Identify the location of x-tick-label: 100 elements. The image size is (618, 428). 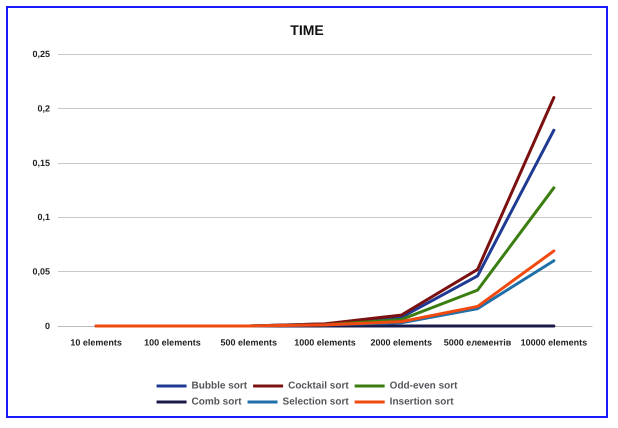
(172, 343).